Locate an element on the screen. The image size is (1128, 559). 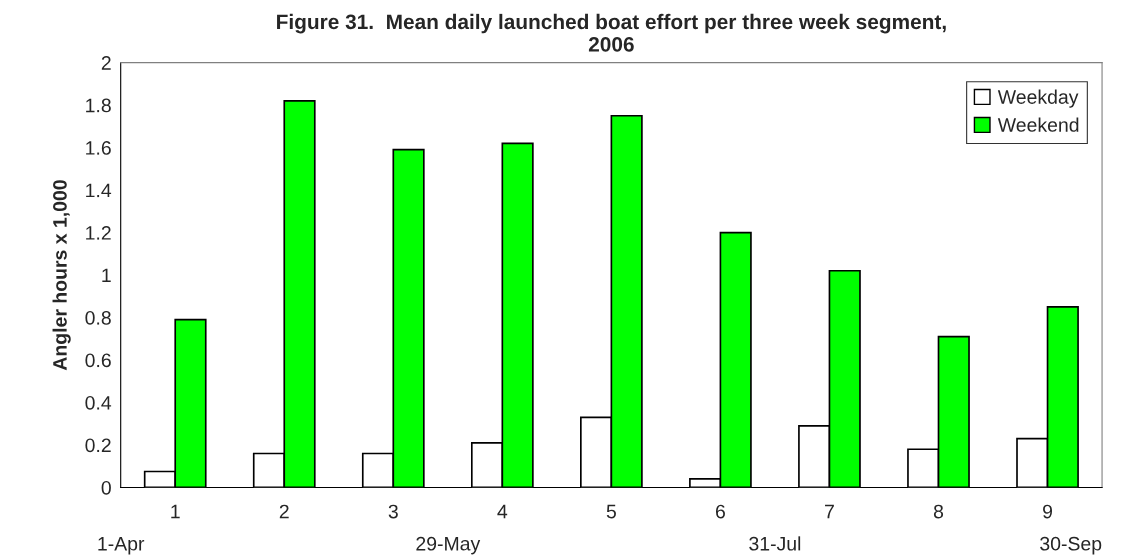
x-tick-label: 5 is located at coordinates (611, 511).